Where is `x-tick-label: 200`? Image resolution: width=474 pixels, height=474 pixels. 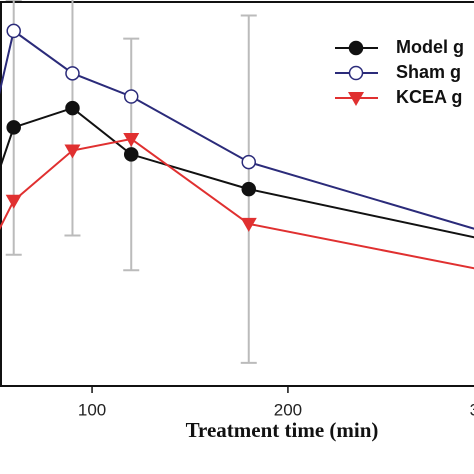 x-tick-label: 200 is located at coordinates (288, 409).